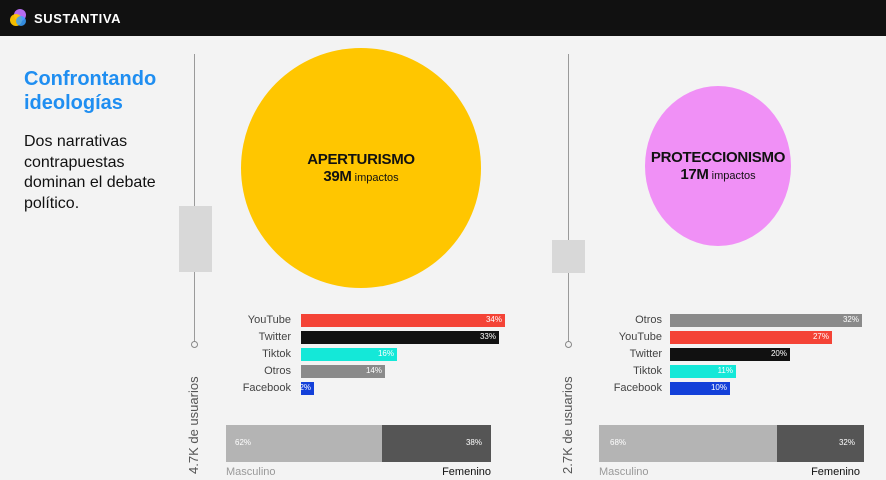 The width and height of the screenshot is (886, 480). I want to click on panel-1-bar-label-tiktok: Tiktok, so click(276, 354).